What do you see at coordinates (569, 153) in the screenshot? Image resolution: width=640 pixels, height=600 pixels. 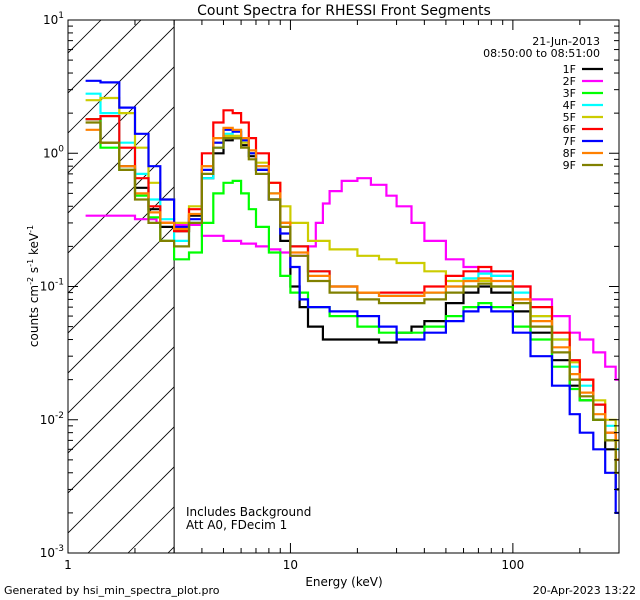 I see `legend-label-8F: 8F` at bounding box center [569, 153].